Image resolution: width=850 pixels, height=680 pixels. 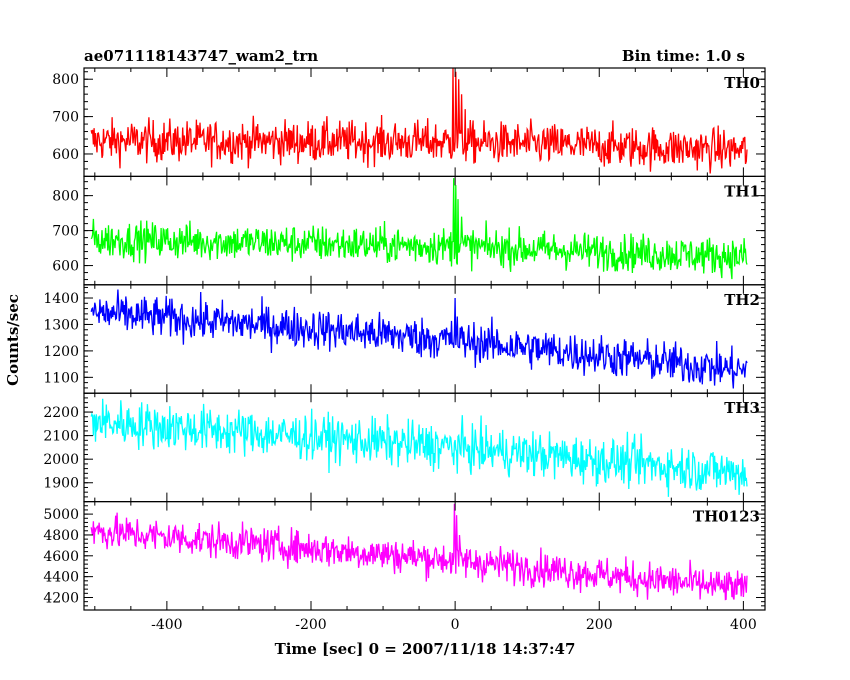 I want to click on panel-label-th1: TH1, so click(x=742, y=191).